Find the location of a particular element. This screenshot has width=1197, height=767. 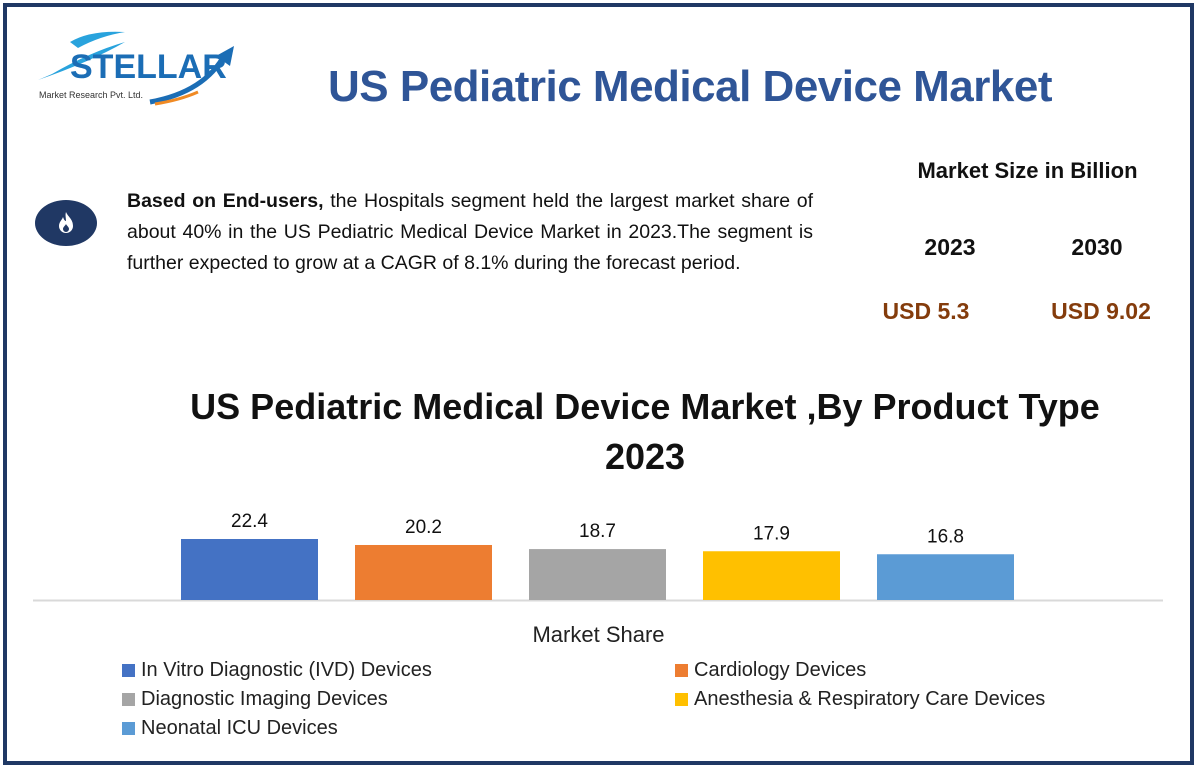

market-size-title: Market Size in Billion is located at coordinates (1027, 170).